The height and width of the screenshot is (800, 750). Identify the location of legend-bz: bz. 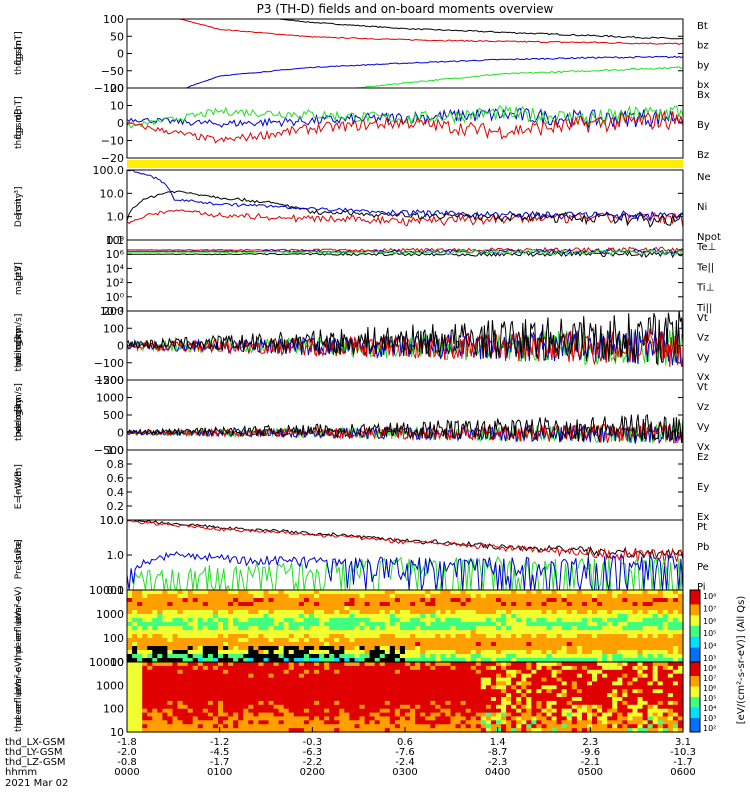
(703, 46).